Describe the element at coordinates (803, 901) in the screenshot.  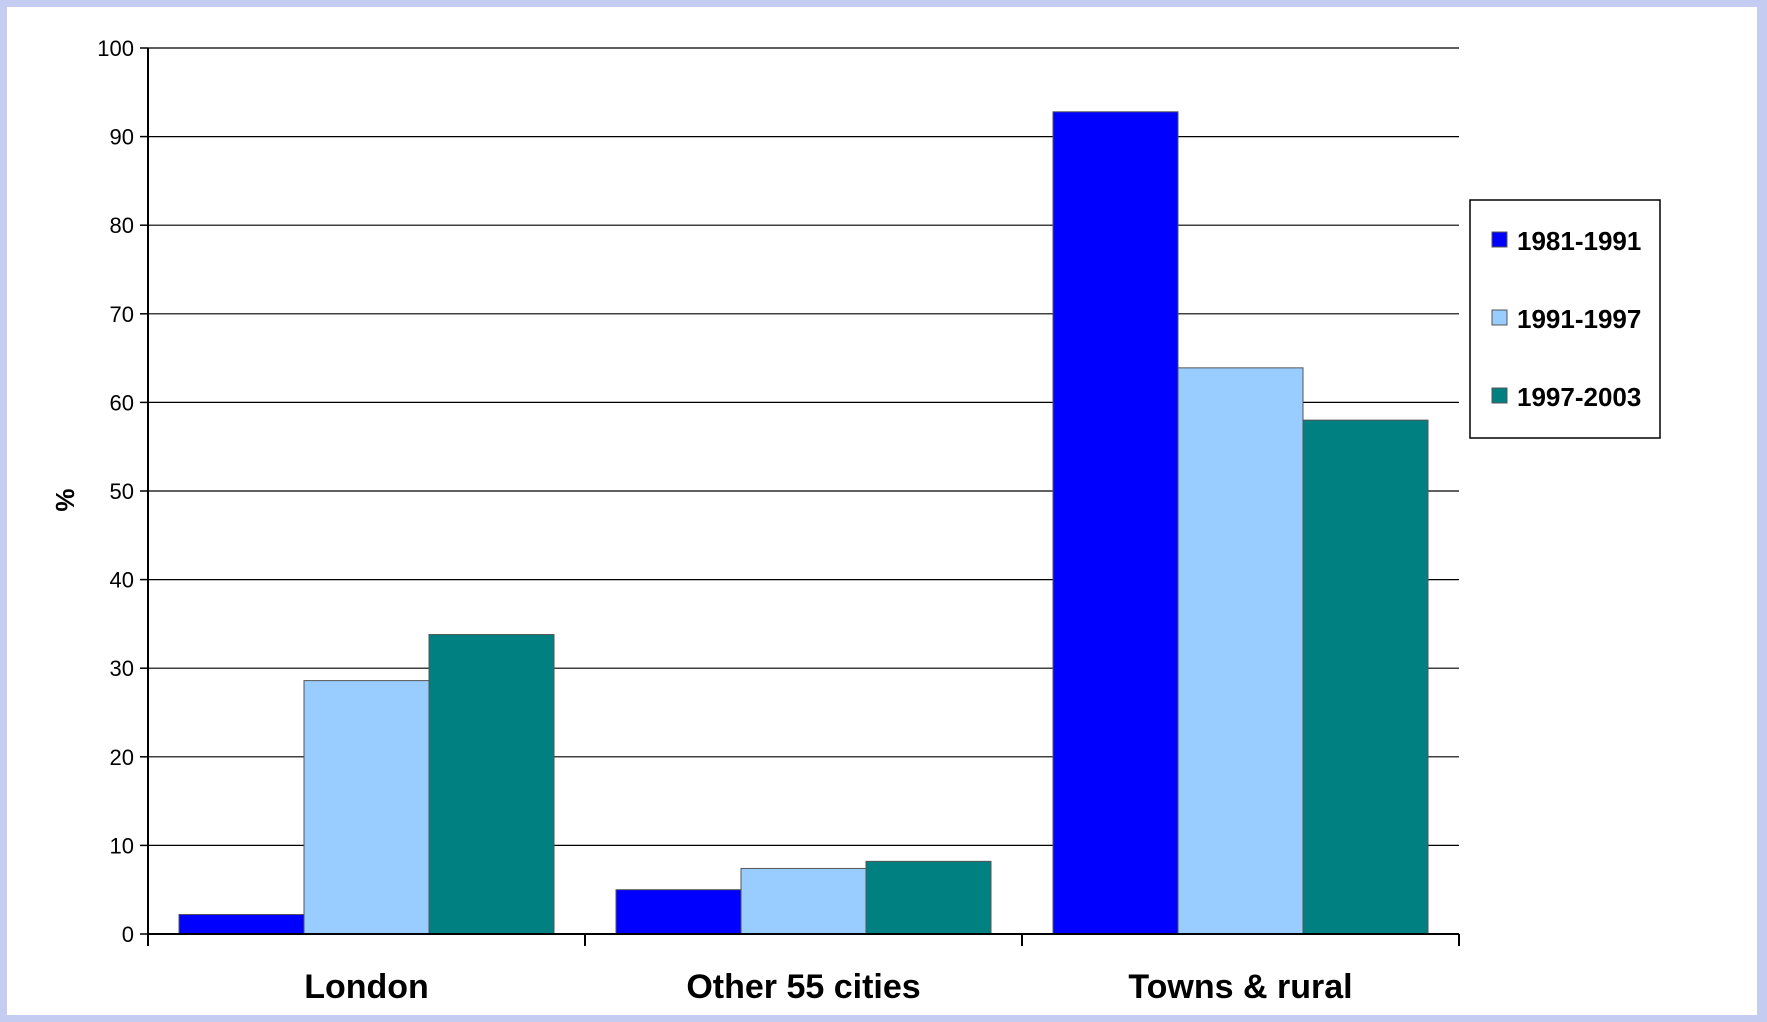
I see `bar-1991-1997-Other 55 cities` at that location.